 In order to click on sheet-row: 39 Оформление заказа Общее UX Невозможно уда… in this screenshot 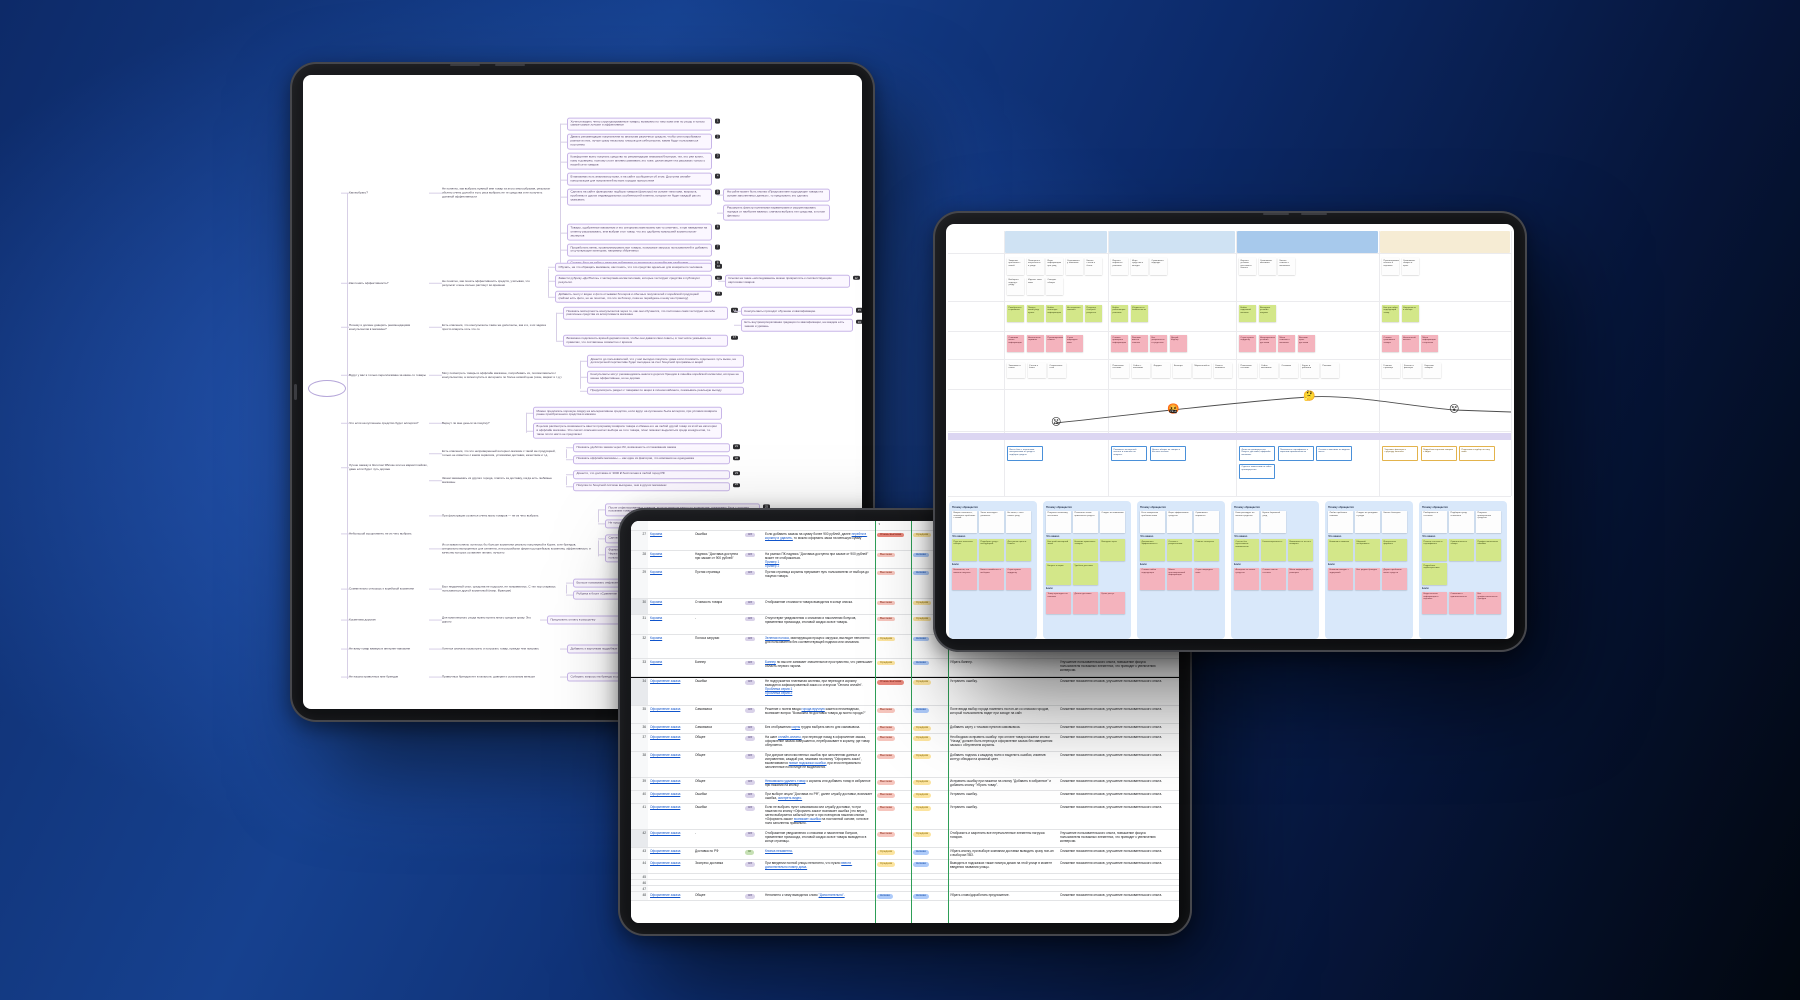, I will do `click(905, 785)`.